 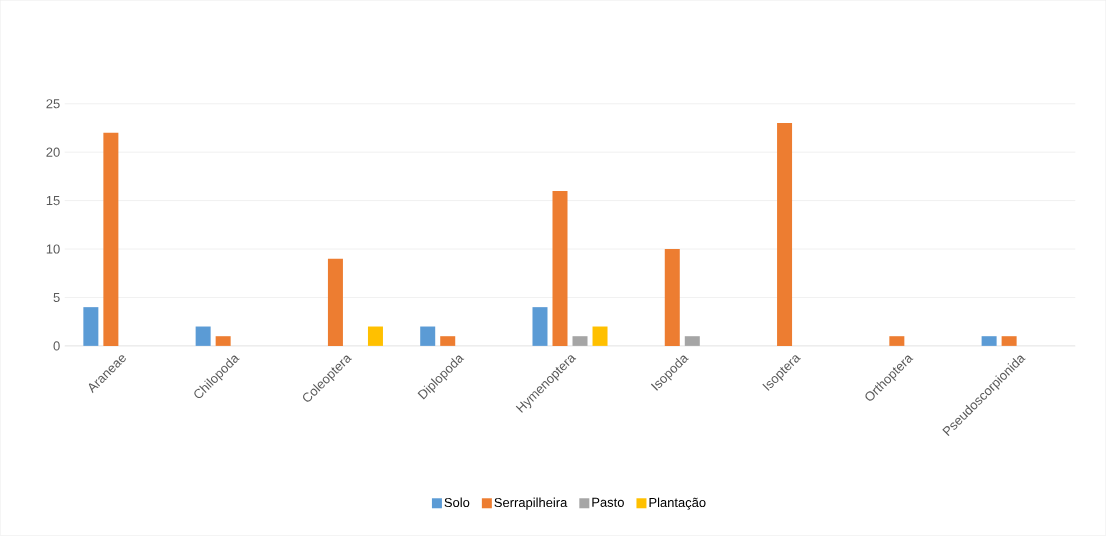 What do you see at coordinates (56, 298) in the screenshot?
I see `y-tick-label: 5` at bounding box center [56, 298].